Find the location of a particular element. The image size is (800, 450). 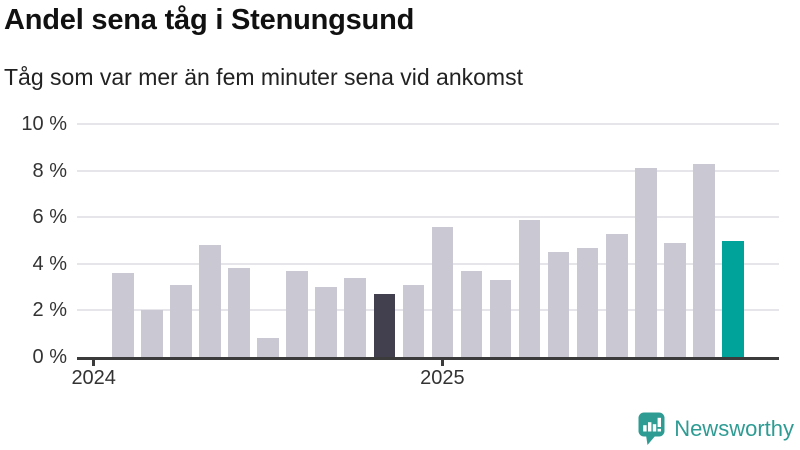

newsworthy-logo-icon is located at coordinates (651, 428).